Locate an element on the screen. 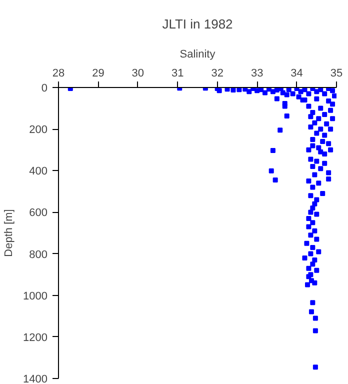  y-tick-label: 1400 is located at coordinates (35, 379).